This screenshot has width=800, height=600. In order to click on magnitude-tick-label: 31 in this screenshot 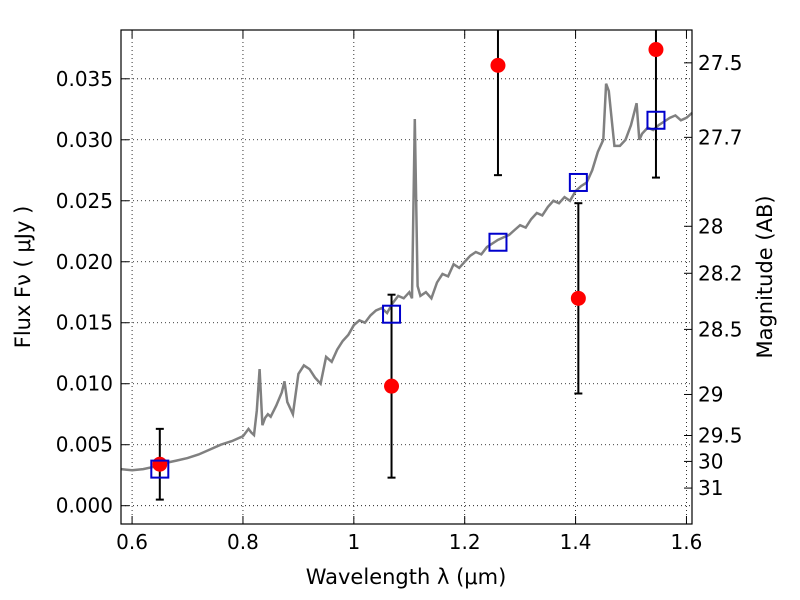, I will do `click(710, 488)`.